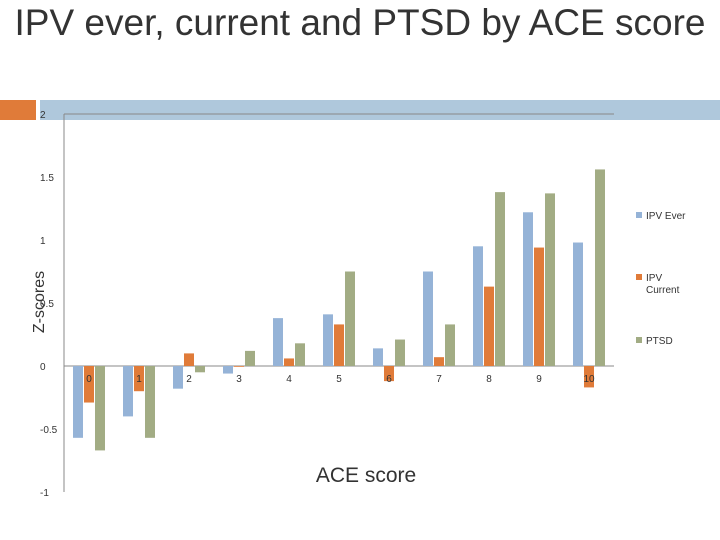  I want to click on chart-legend: IPV Ever IPV Current PTSD, so click(661, 279).